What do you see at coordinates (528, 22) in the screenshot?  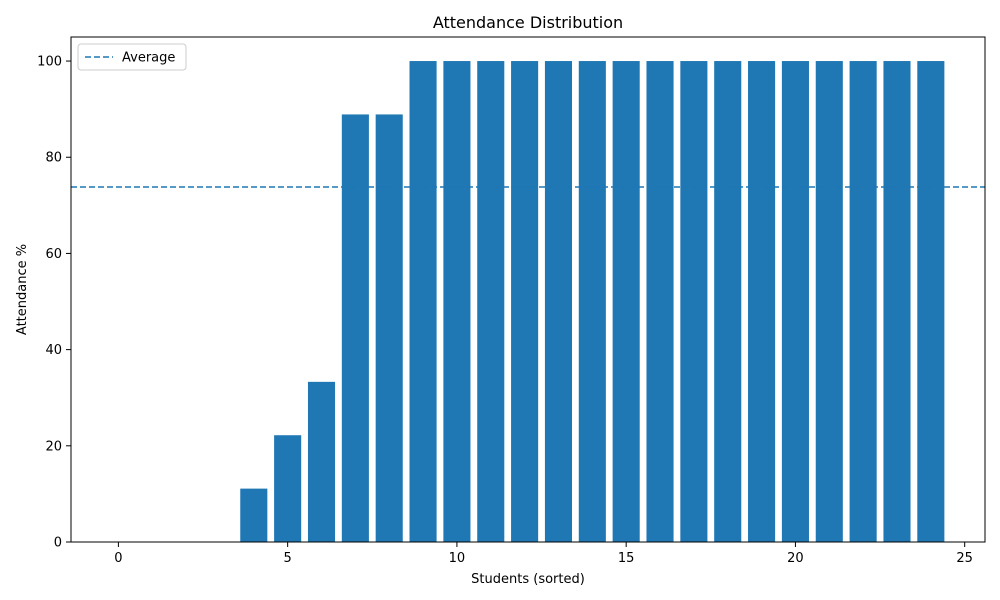 I see `chart-title: Attendance Distribution` at bounding box center [528, 22].